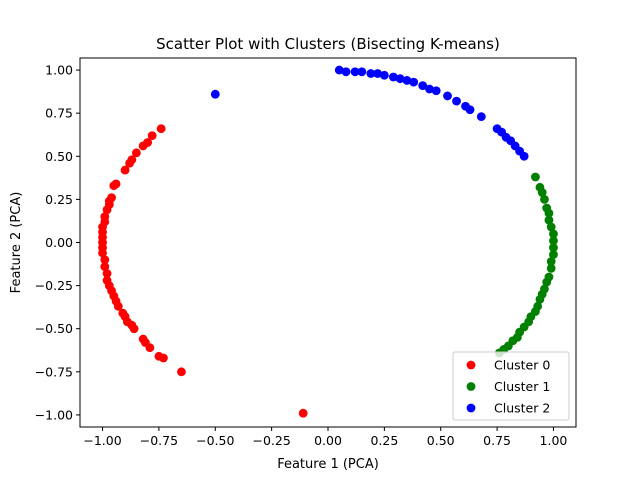 Image resolution: width=640 pixels, height=480 pixels. I want to click on y-axis-label: Feature 2 (PCA), so click(16, 243).